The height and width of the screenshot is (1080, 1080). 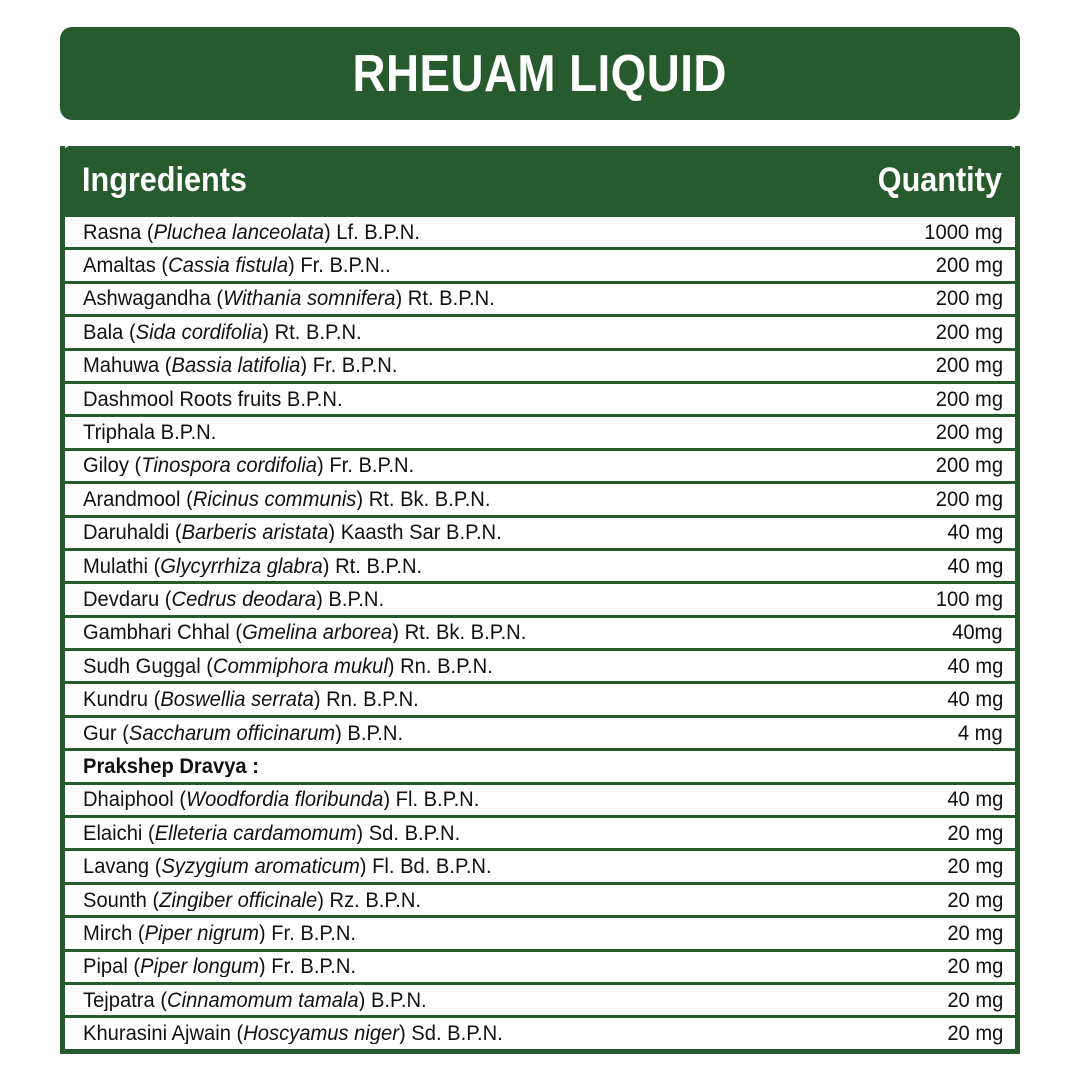 I want to click on ingredient-name: Tejpatra (Cinnamomum tamala) B.P.N., so click(x=255, y=1000).